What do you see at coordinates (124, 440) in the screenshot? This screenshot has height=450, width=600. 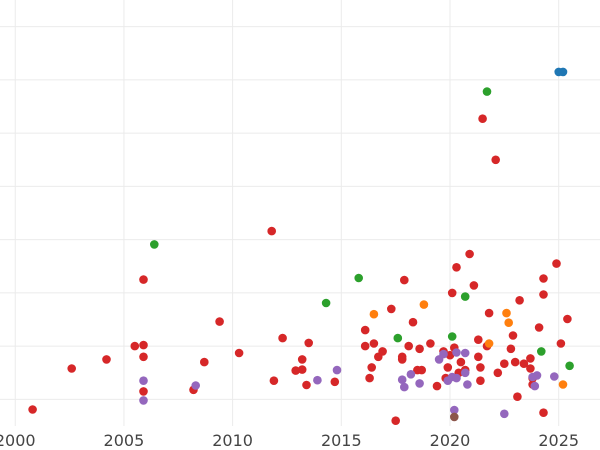 I see `x-tick-label: 2005` at bounding box center [124, 440].